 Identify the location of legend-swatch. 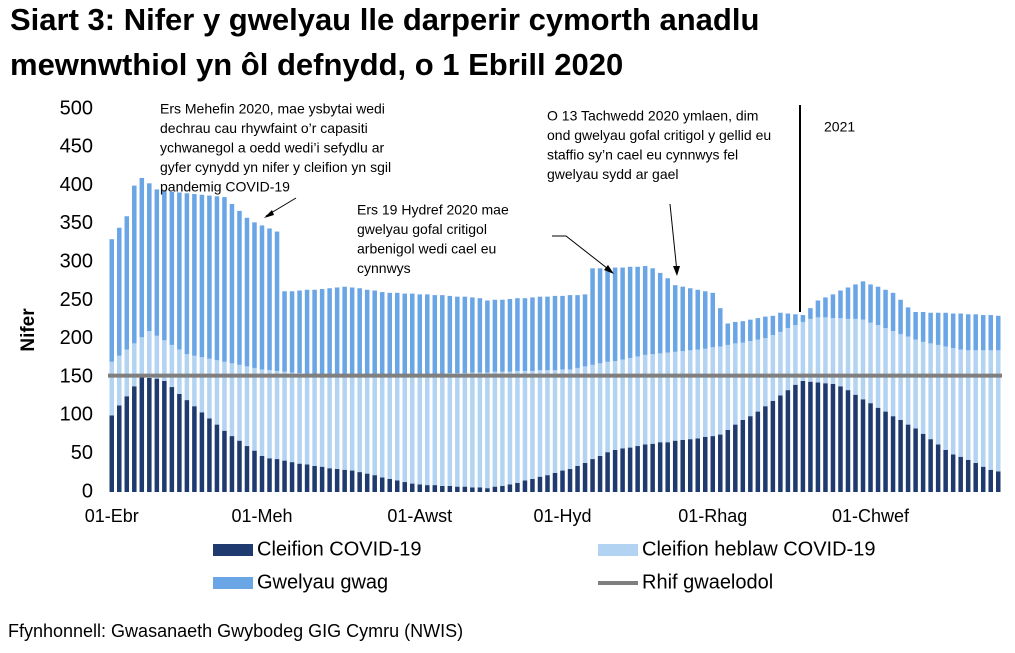
(233, 550).